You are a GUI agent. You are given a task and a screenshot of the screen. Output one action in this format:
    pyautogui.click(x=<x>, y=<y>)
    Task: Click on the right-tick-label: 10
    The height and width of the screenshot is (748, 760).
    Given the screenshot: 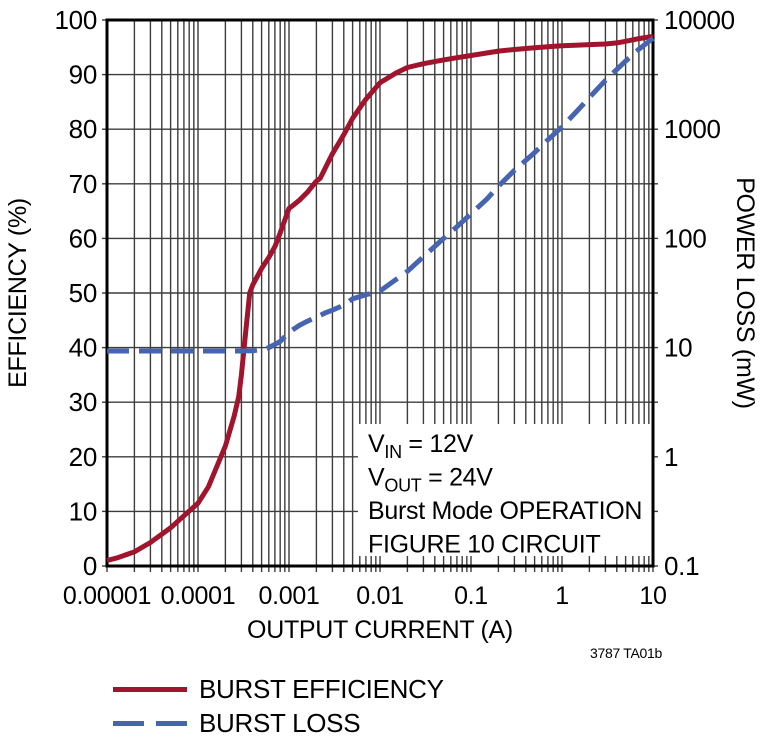 What is the action you would take?
    pyautogui.click(x=678, y=348)
    